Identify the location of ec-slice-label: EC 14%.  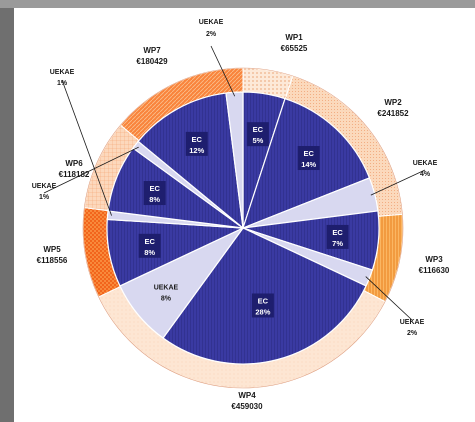
(308, 158).